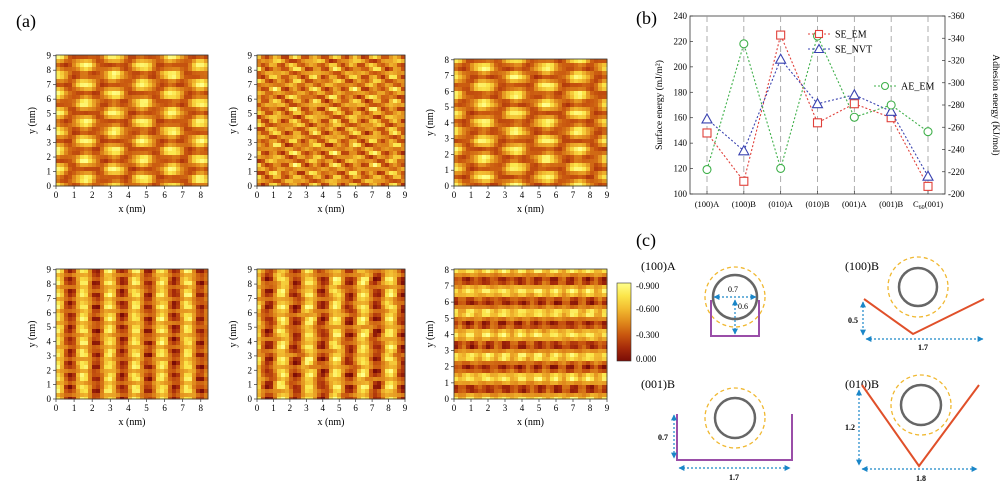 Image resolution: width=1003 pixels, height=495 pixels. Describe the element at coordinates (250, 70) in the screenshot. I see `heatmap-ytick-label: 8` at that location.